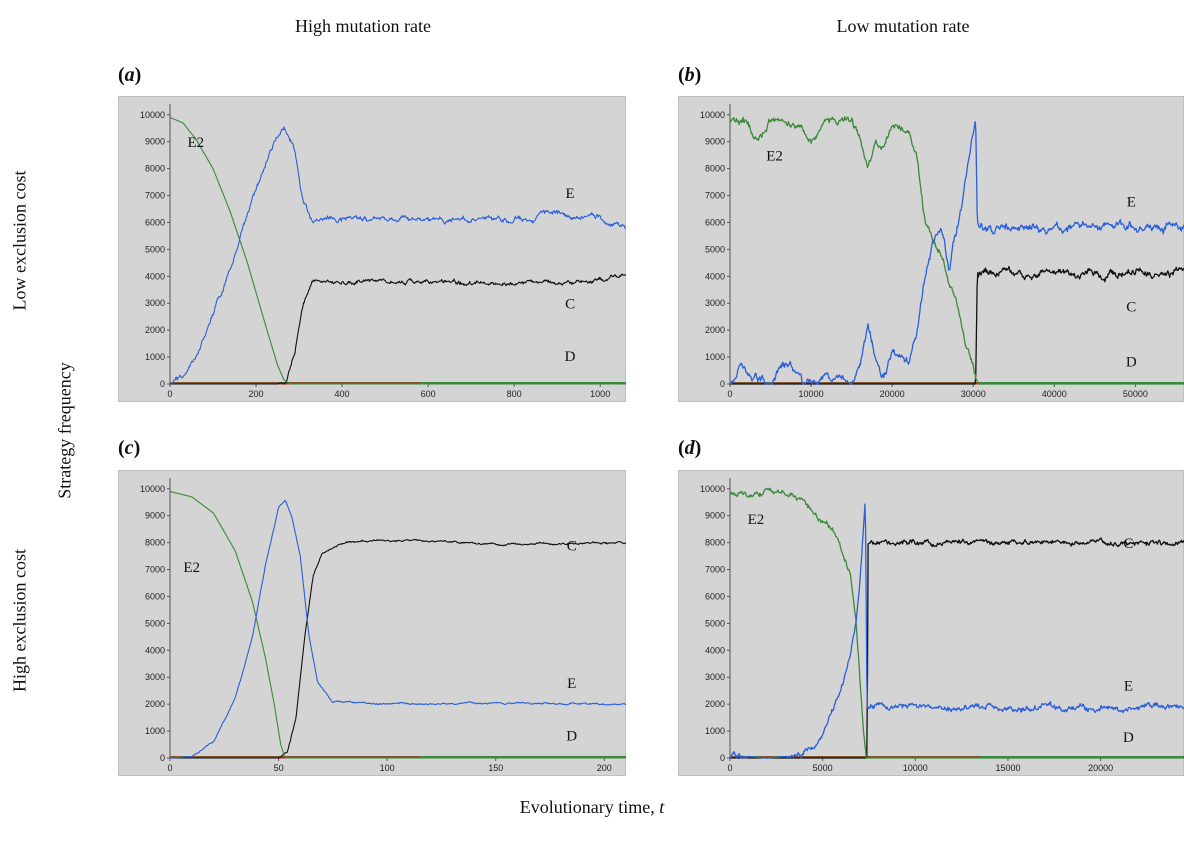  I want to click on x-tick-label: 30000, so click(973, 394).